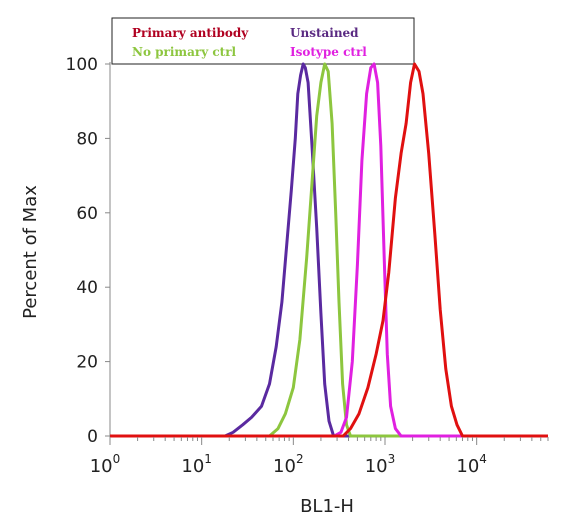 Image resolution: width=565 pixels, height=523 pixels. Describe the element at coordinates (300, 459) in the screenshot. I see `x-tick-exponent: 2` at that location.